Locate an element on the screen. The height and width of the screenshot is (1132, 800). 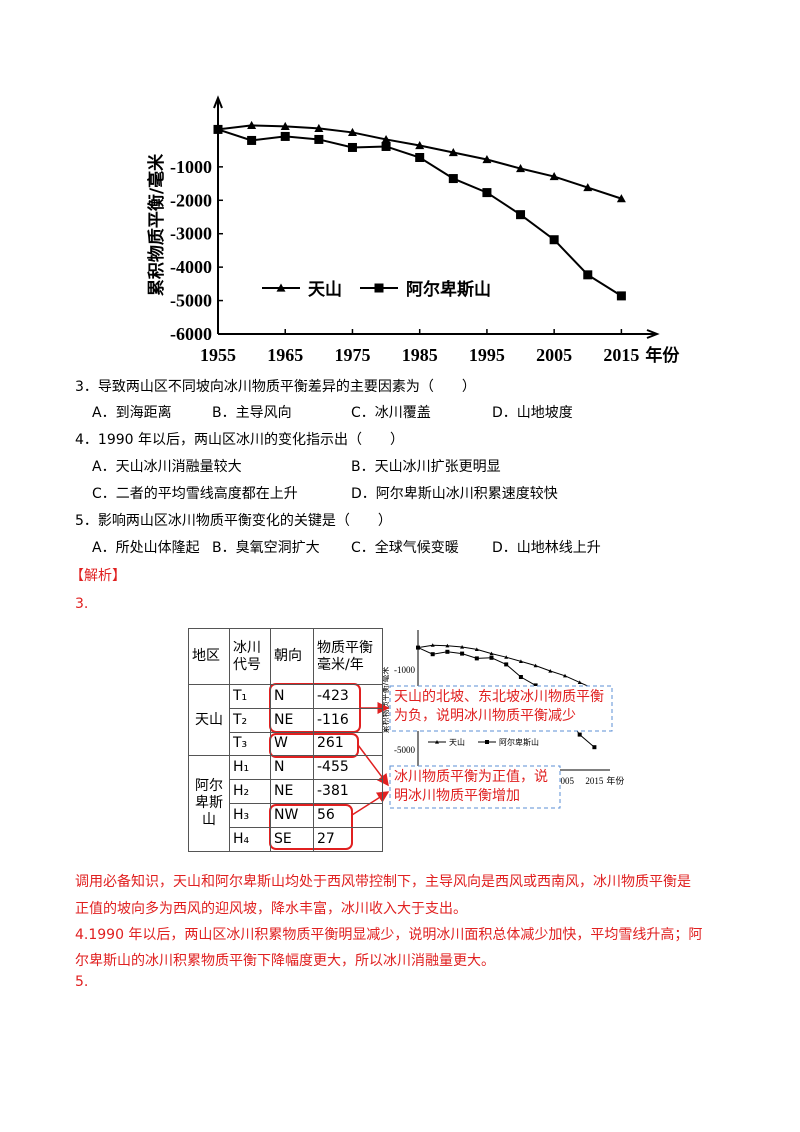
header-cell: 朝向 is located at coordinates (292, 656).